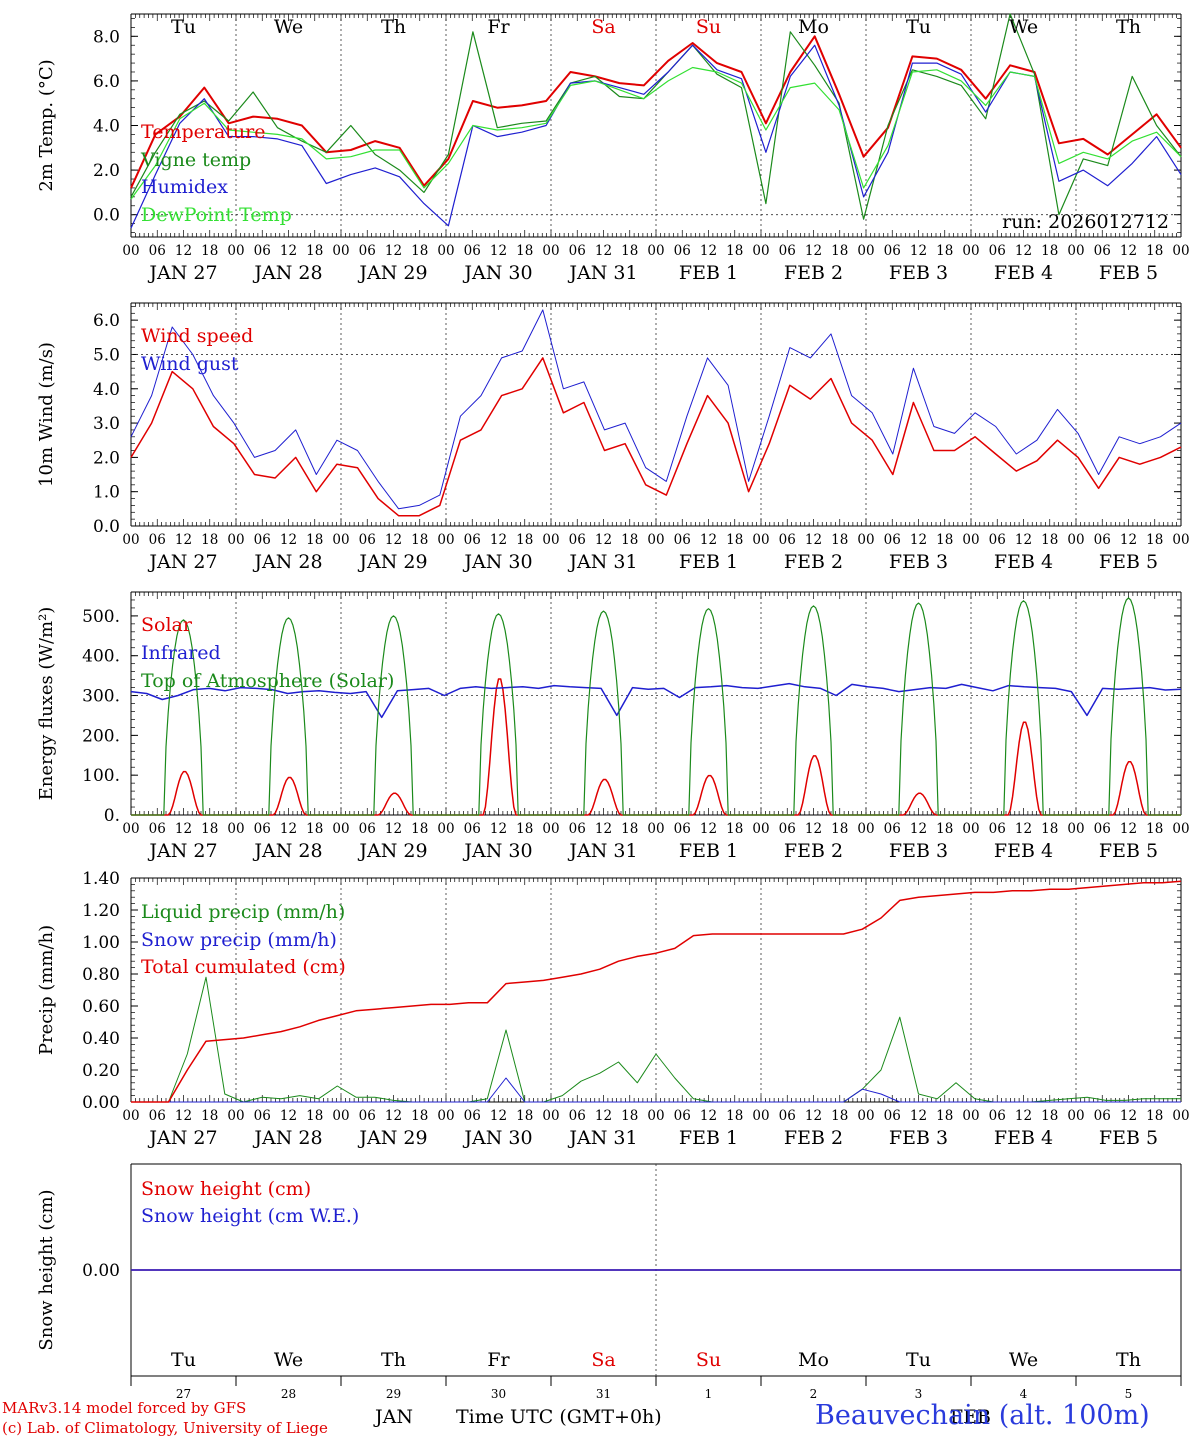 The image size is (1194, 1440). What do you see at coordinates (183, 1394) in the screenshot?
I see `day-number: 27` at bounding box center [183, 1394].